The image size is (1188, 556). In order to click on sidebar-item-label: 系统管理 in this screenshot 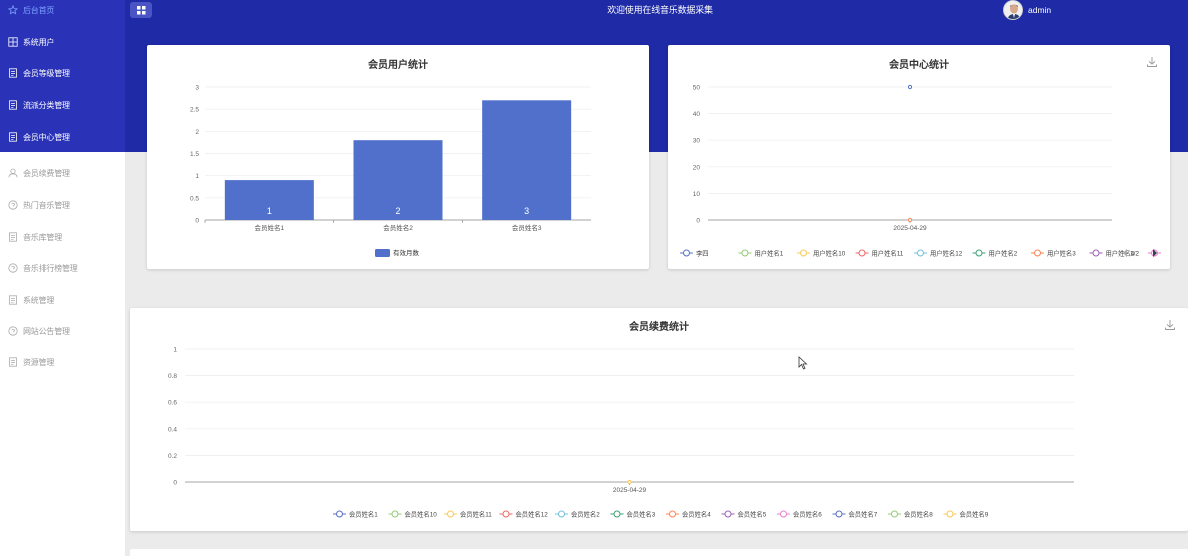, I will do `click(39, 300)`.